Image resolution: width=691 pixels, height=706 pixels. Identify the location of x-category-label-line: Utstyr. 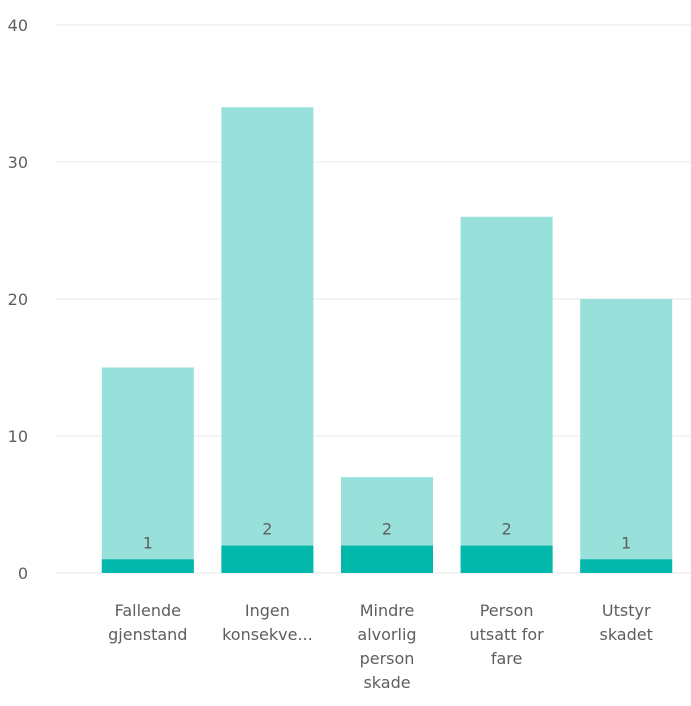
(626, 610).